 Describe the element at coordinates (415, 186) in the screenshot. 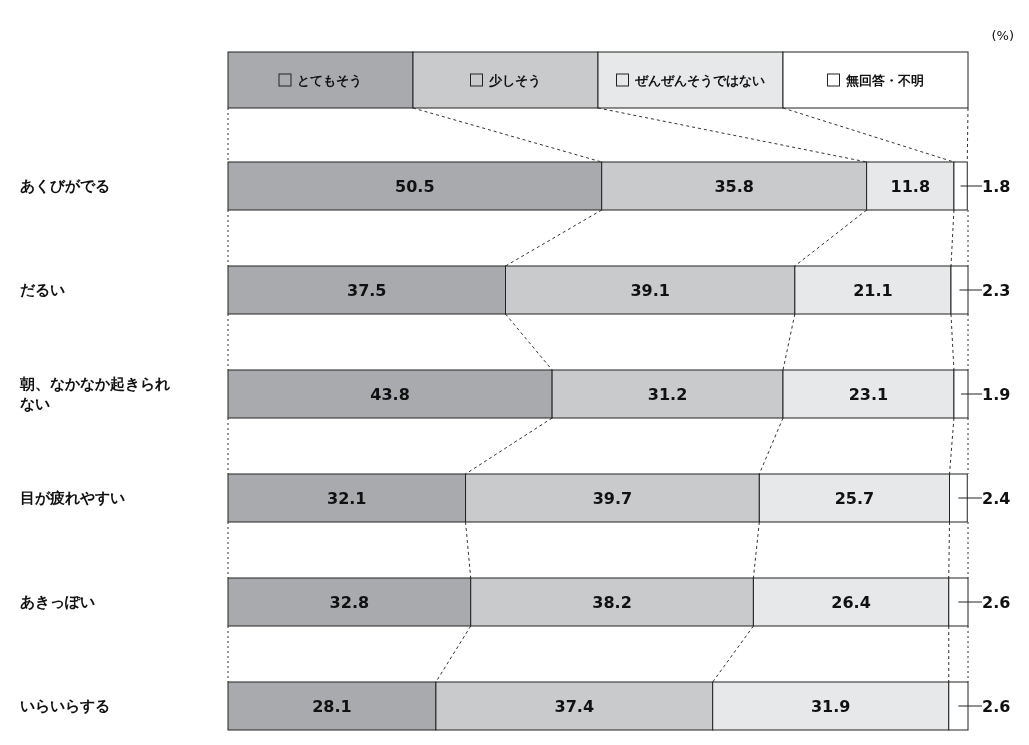

I see `data-label: 50.5` at that location.